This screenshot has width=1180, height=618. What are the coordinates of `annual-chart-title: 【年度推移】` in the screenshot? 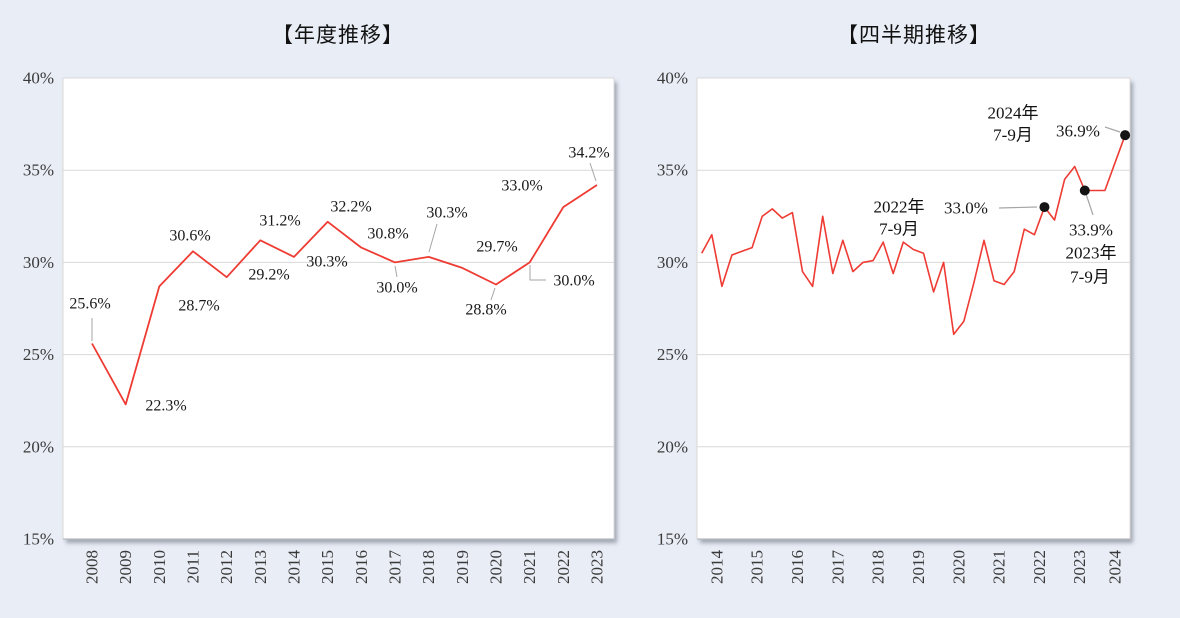 It's located at (338, 35).